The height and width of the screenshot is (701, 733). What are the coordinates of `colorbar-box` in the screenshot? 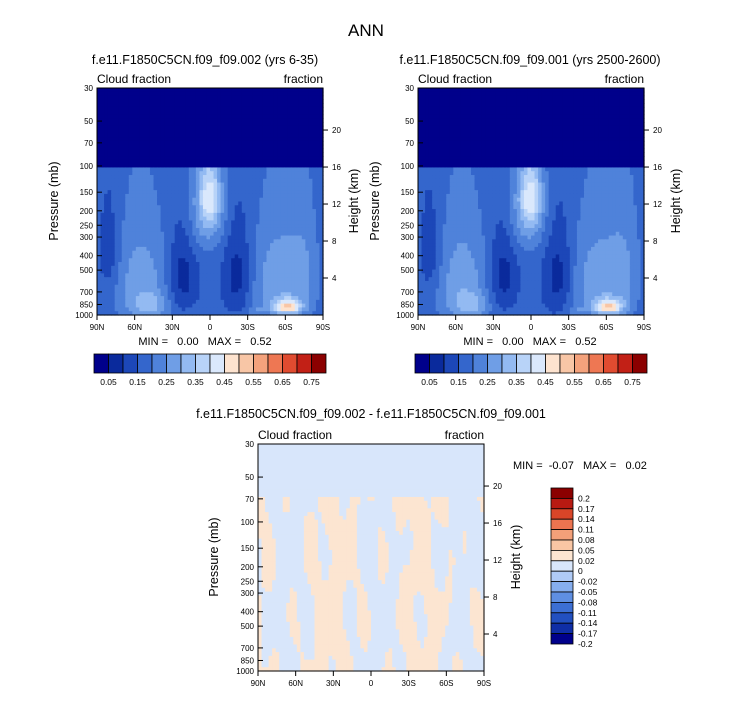 It's located at (290, 363).